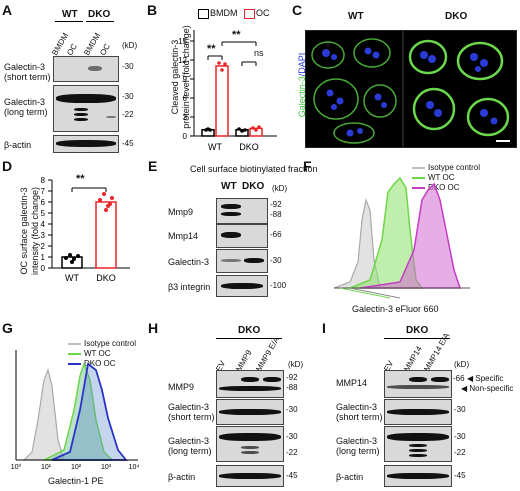 This screenshot has width=520, height=491. What do you see at coordinates (100, 21) in the screenshot?
I see `panel-a-dko-line` at bounding box center [100, 21].